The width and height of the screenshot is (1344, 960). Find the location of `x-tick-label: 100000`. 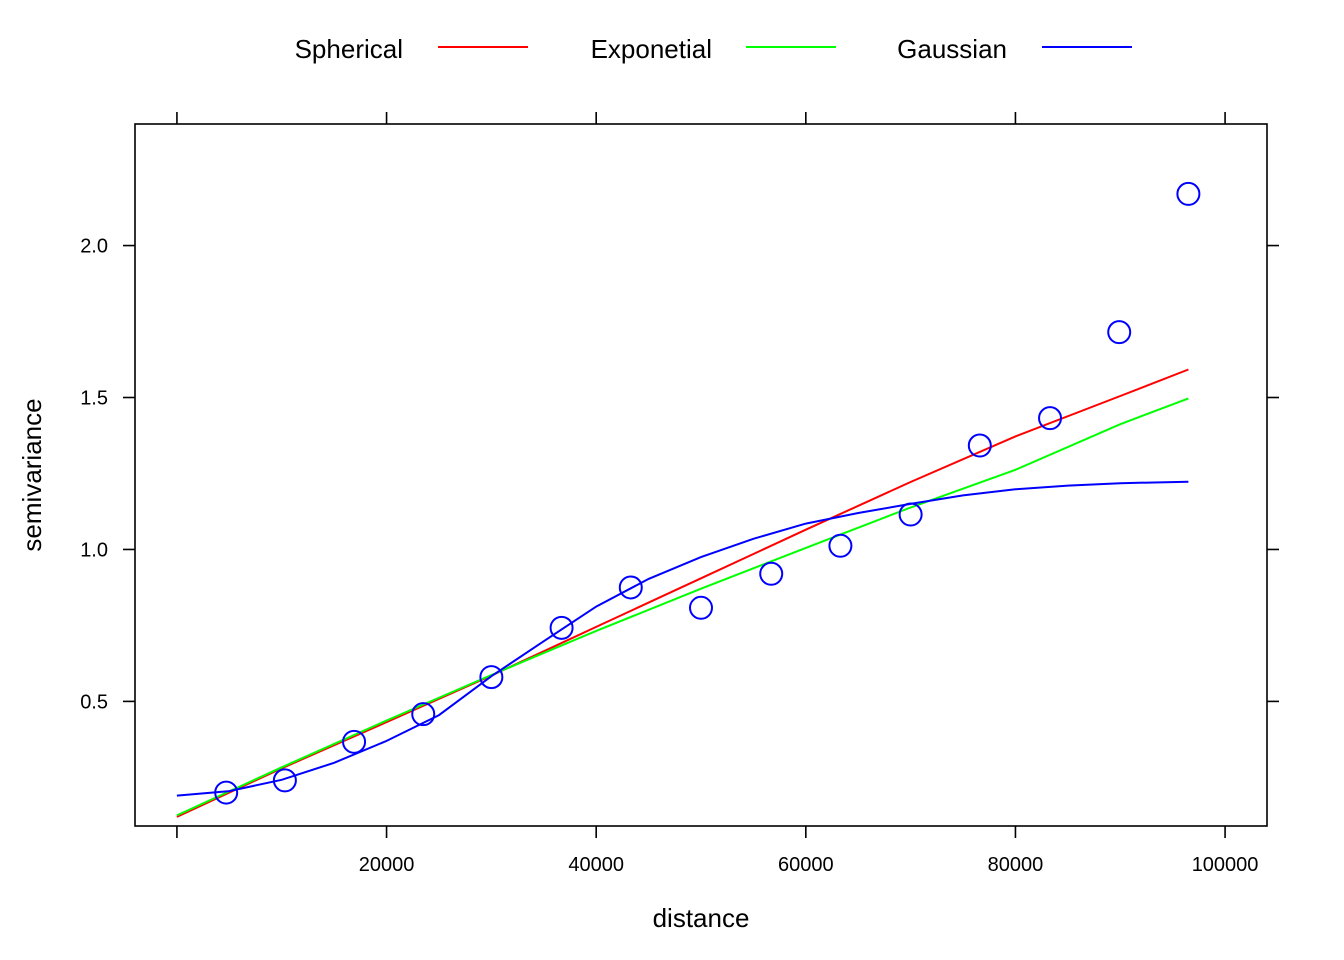

x-tick-label: 100000 is located at coordinates (1225, 865).